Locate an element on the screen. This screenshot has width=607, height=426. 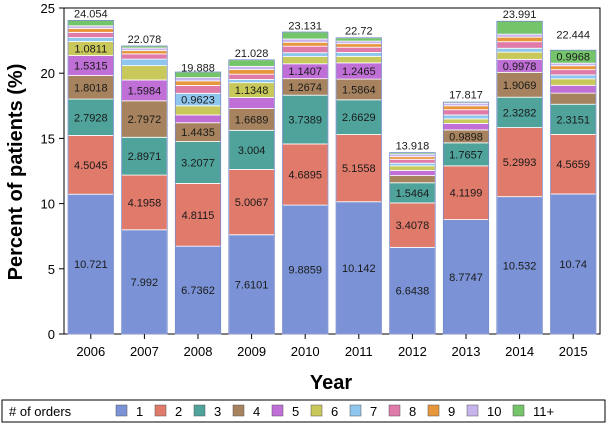
bar-segment-10-2008 is located at coordinates (198, 79).